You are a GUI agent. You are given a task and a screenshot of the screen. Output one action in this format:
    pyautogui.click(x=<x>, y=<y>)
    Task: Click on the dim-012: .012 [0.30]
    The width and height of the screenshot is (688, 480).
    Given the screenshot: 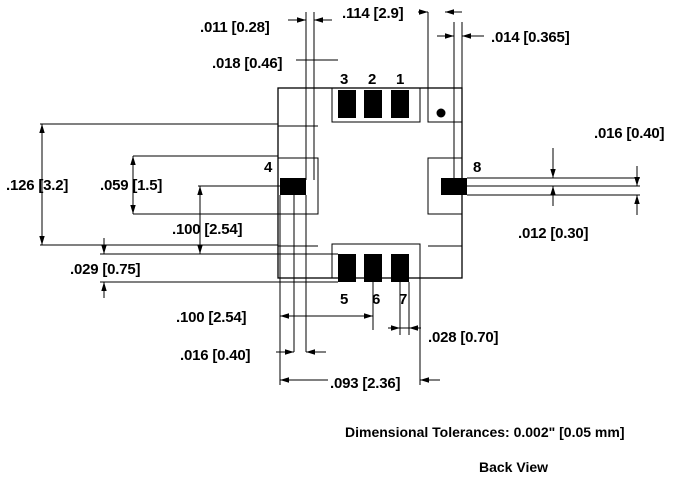 What is the action you would take?
    pyautogui.click(x=553, y=233)
    